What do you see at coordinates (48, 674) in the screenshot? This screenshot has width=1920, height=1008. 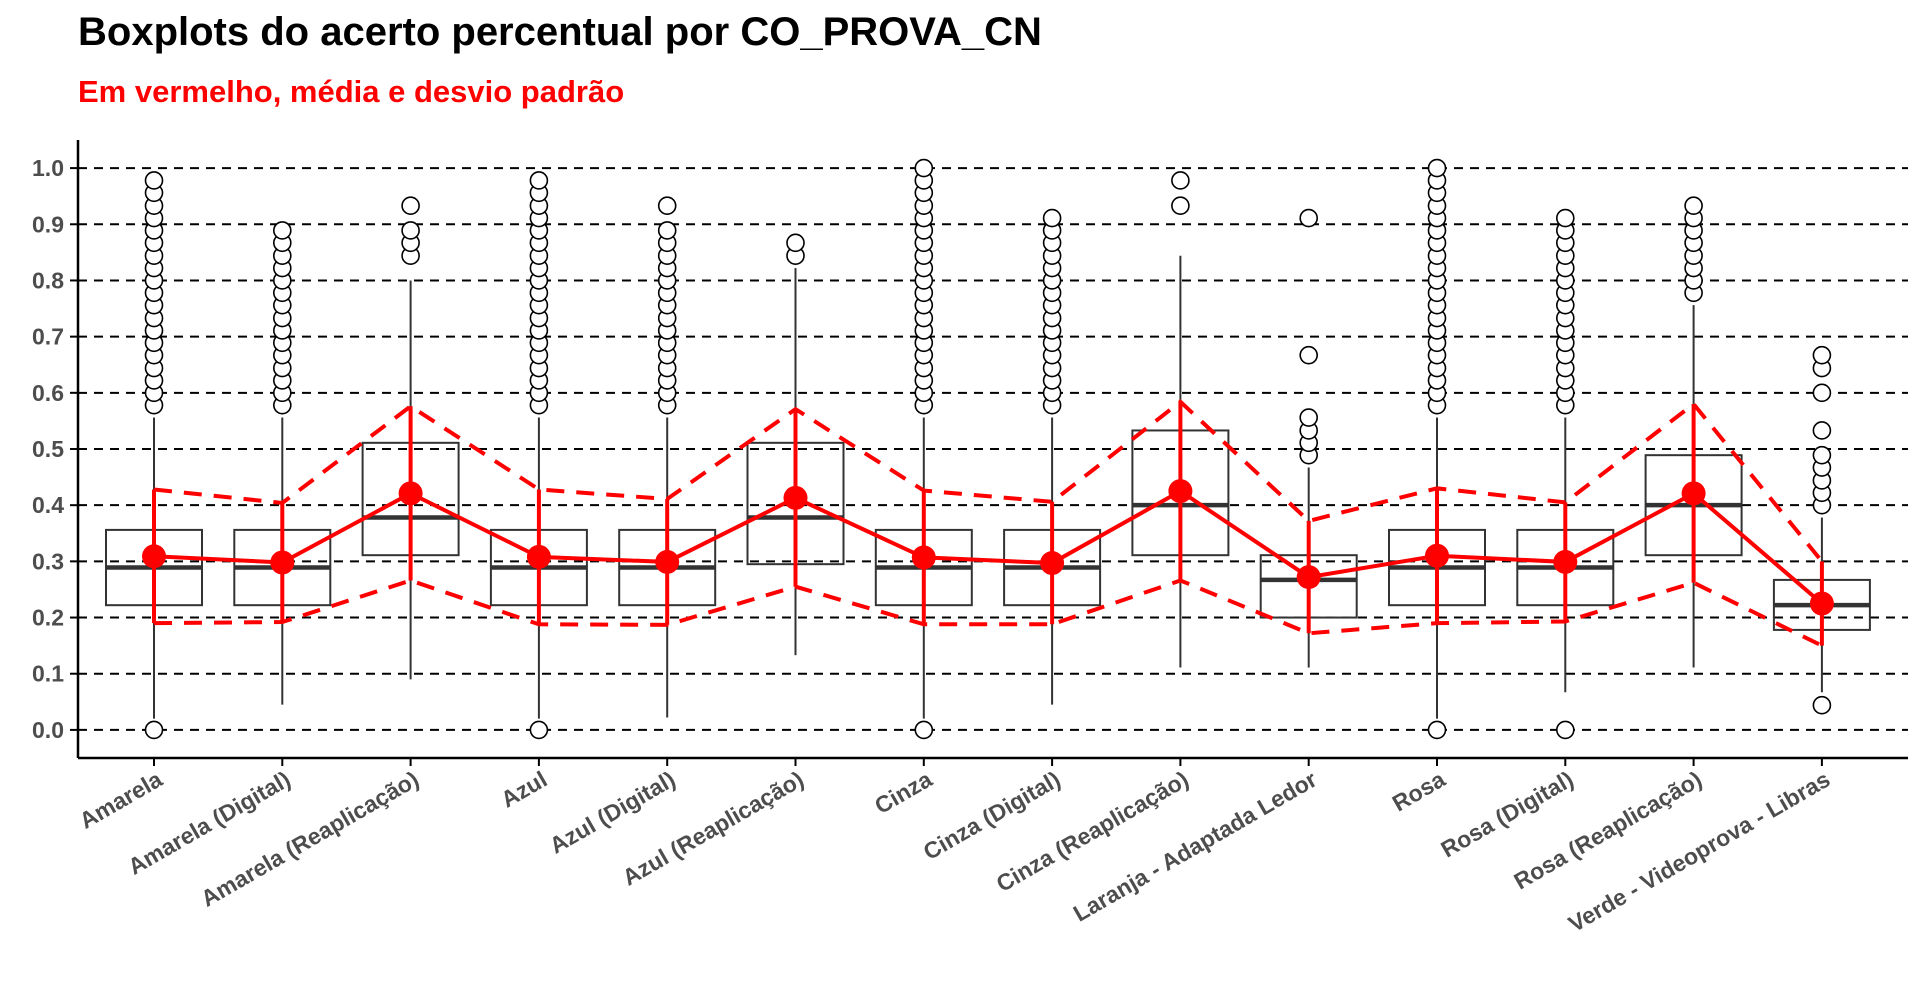 I see `y-tick-label: 0.1` at bounding box center [48, 674].